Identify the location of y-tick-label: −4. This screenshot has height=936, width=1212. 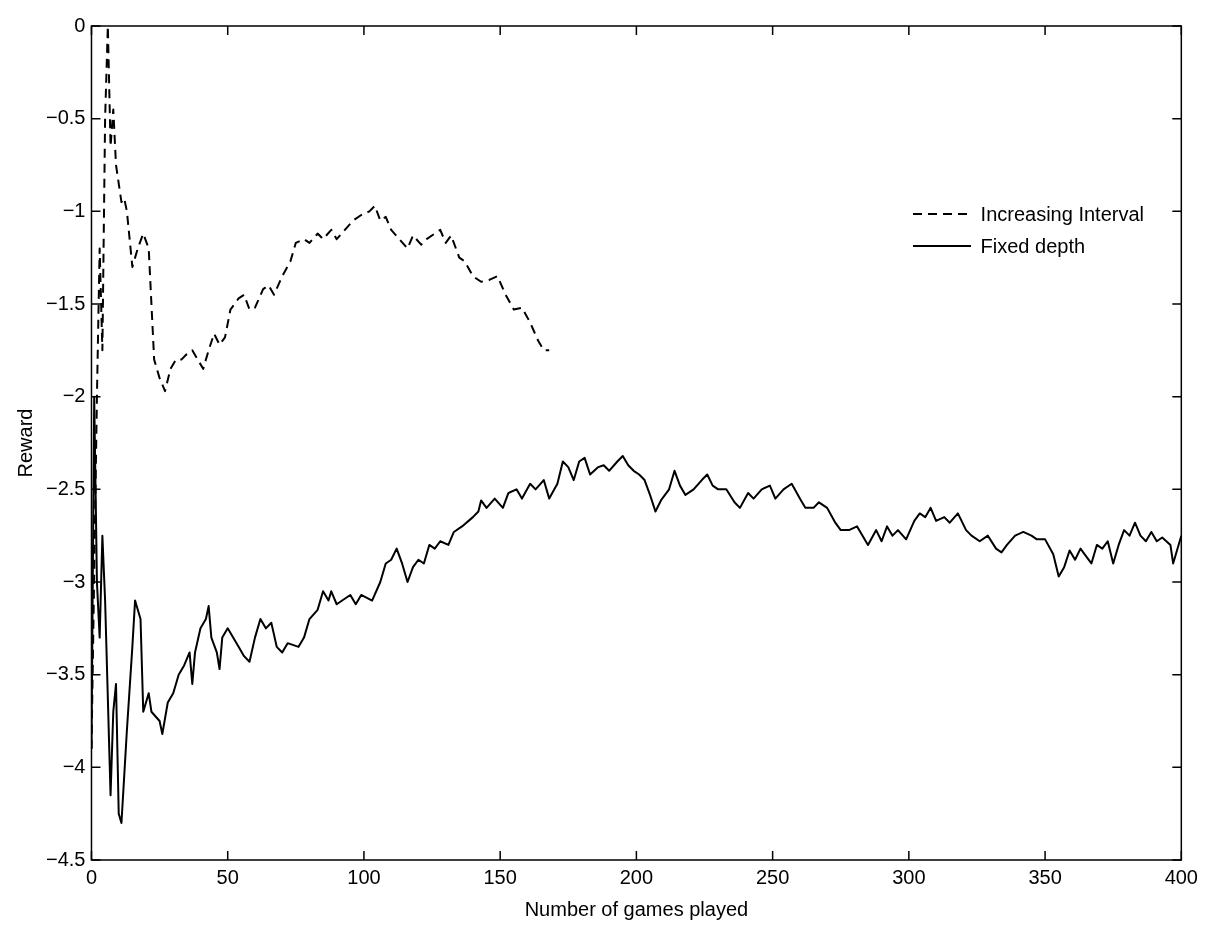
(74, 765).